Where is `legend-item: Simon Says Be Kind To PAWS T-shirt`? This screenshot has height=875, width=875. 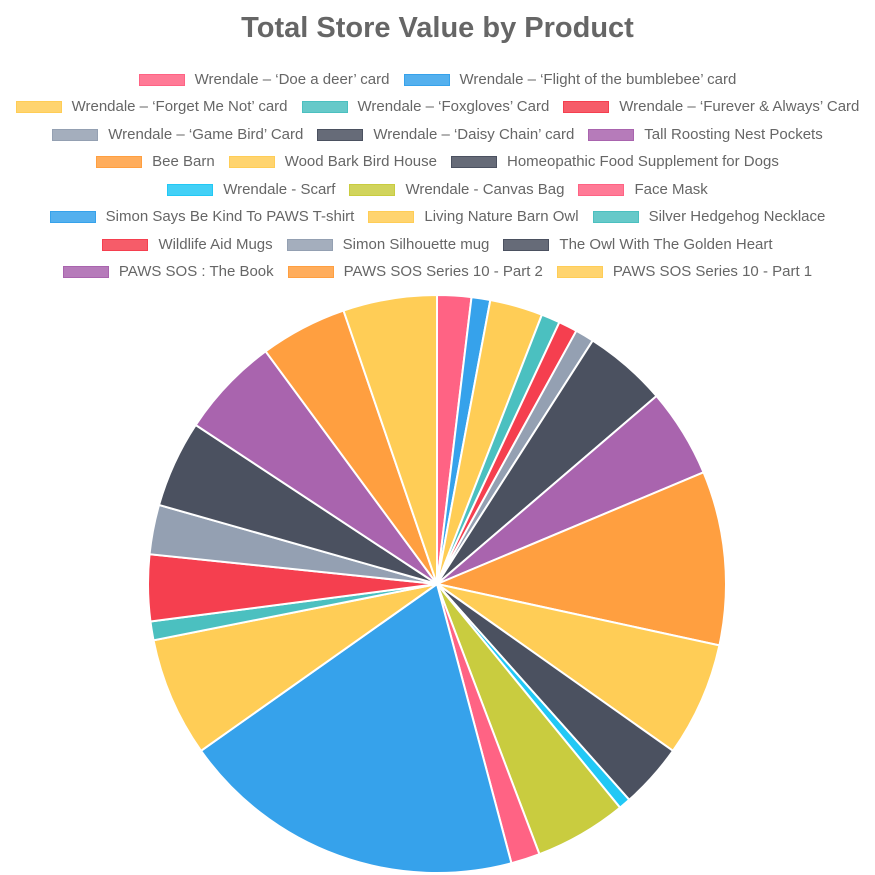
legend-item: Simon Says Be Kind To PAWS T-shirt is located at coordinates (202, 217).